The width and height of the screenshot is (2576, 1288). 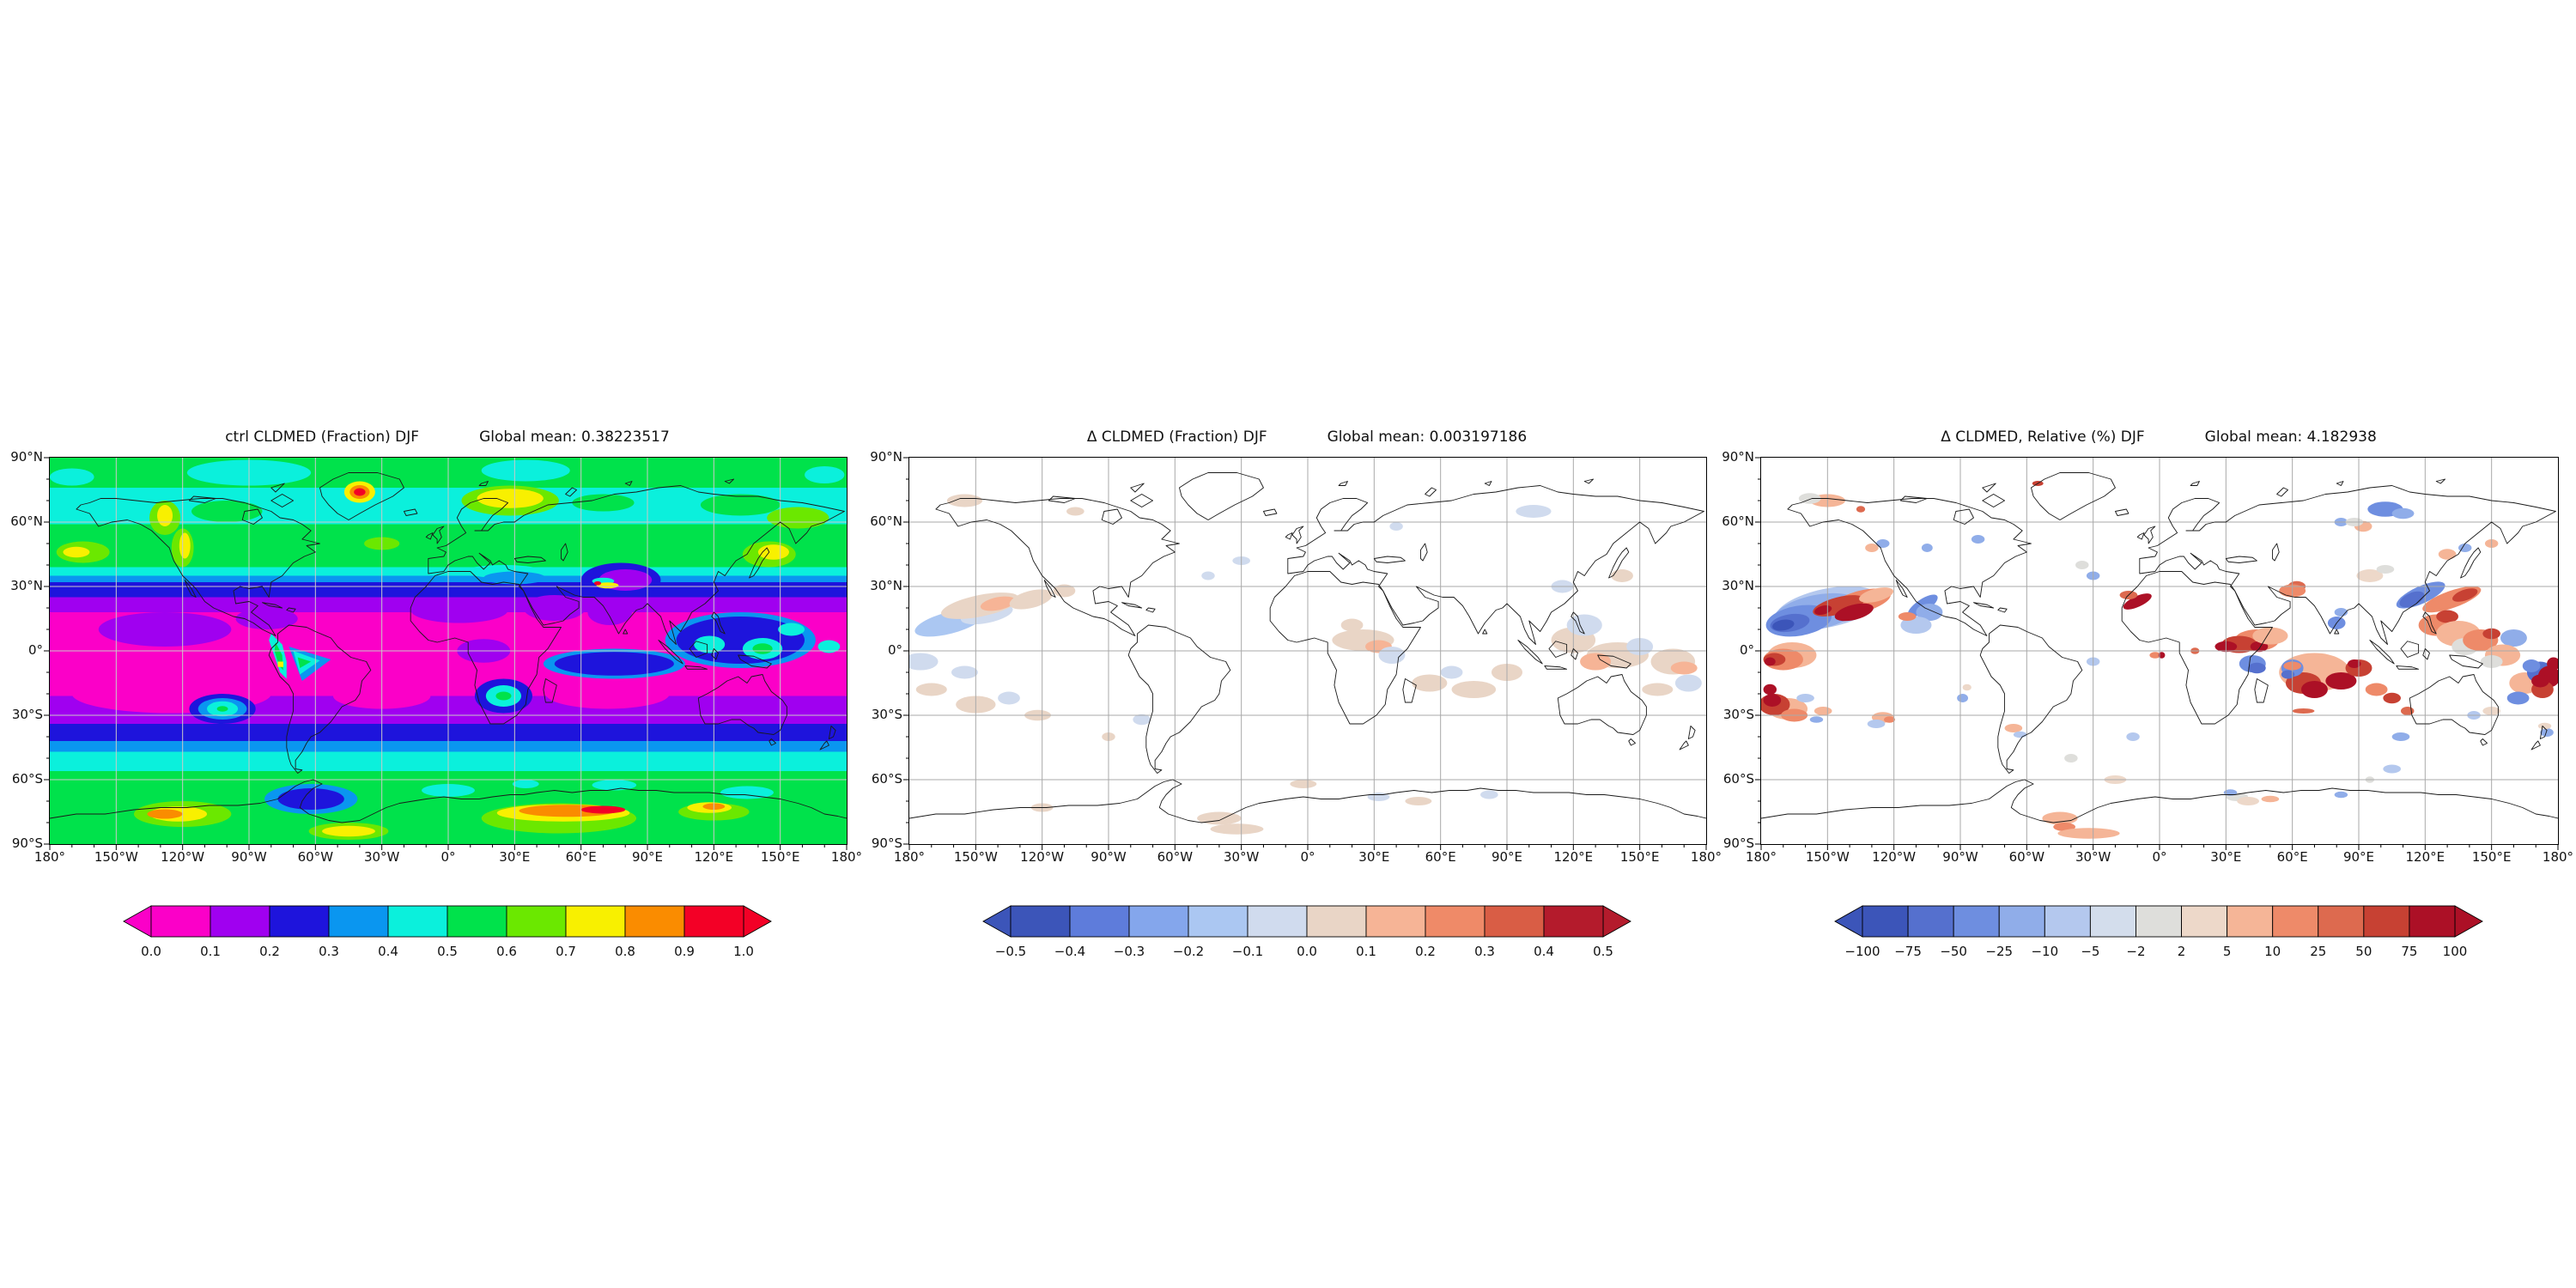 I want to click on colorbar-tick-label: 100, so click(x=2456, y=951).